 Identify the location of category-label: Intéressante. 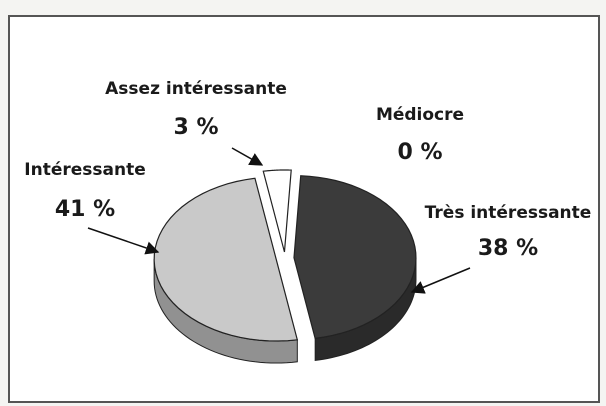
(84, 170).